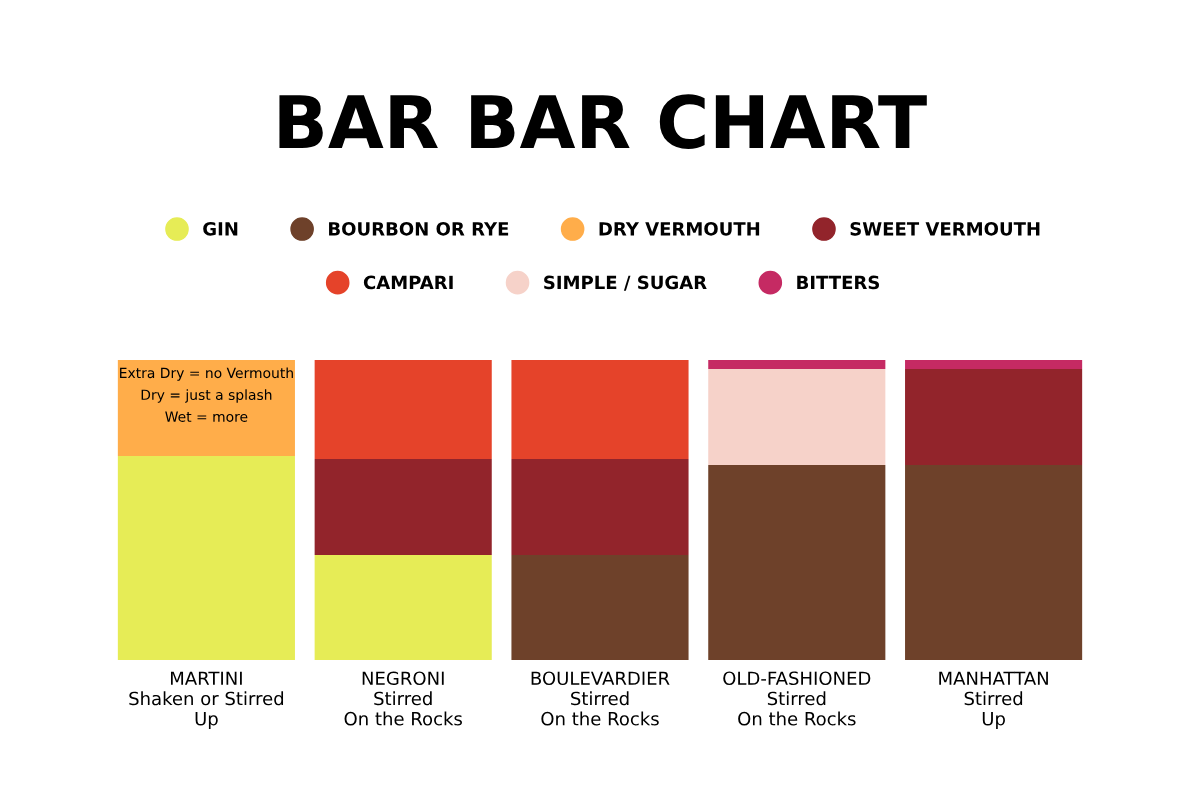 This screenshot has width=1200, height=800. What do you see at coordinates (419, 228) in the screenshot?
I see `legend-label: BOURBON OR RYE` at bounding box center [419, 228].